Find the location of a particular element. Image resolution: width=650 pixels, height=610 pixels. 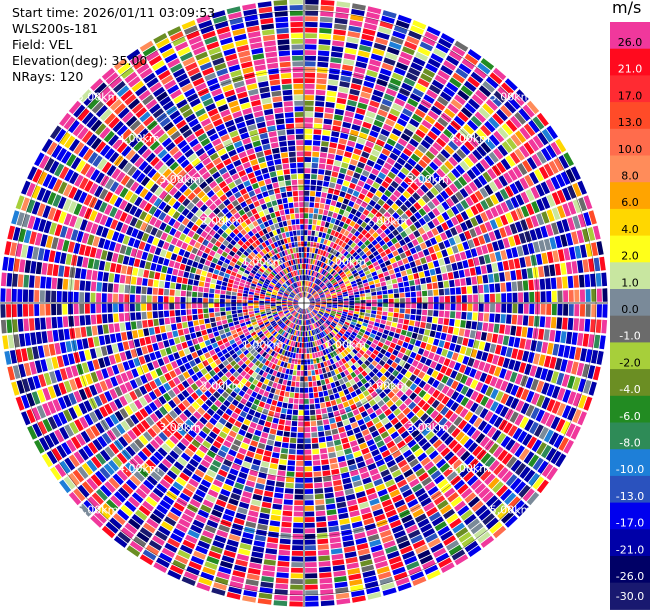

colorbar-label: -30.0 is located at coordinates (630, 596).